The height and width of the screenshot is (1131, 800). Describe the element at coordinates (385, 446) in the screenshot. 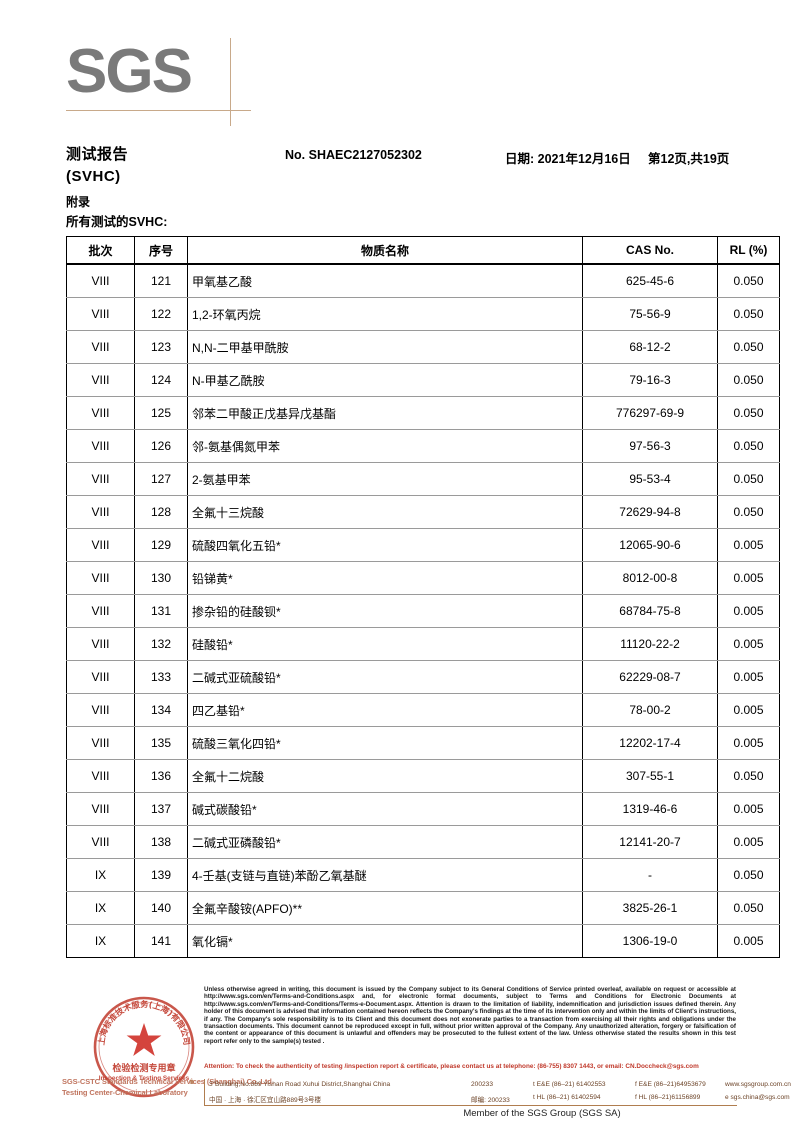

I see `cell-substance: 邻-氨基偶氮甲苯` at that location.